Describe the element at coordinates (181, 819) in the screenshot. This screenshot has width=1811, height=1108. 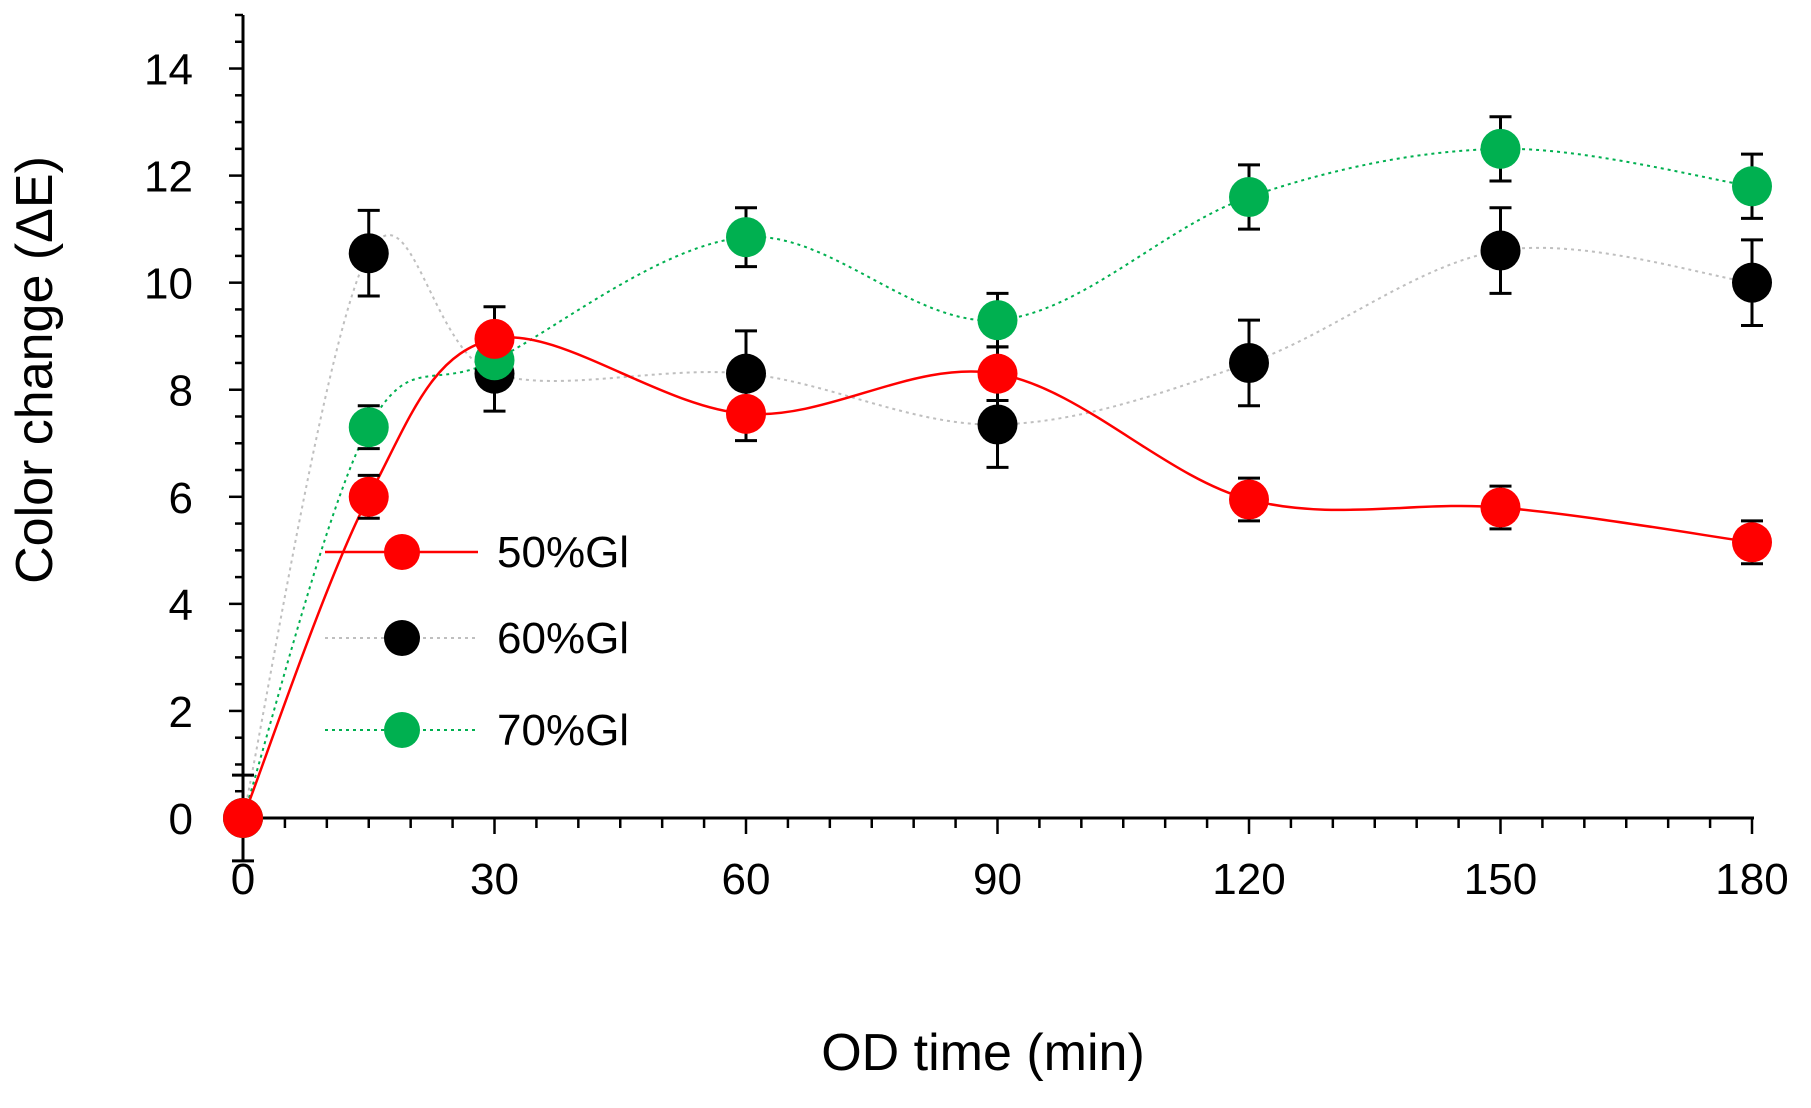
I see `y-tick-label: 0` at that location.